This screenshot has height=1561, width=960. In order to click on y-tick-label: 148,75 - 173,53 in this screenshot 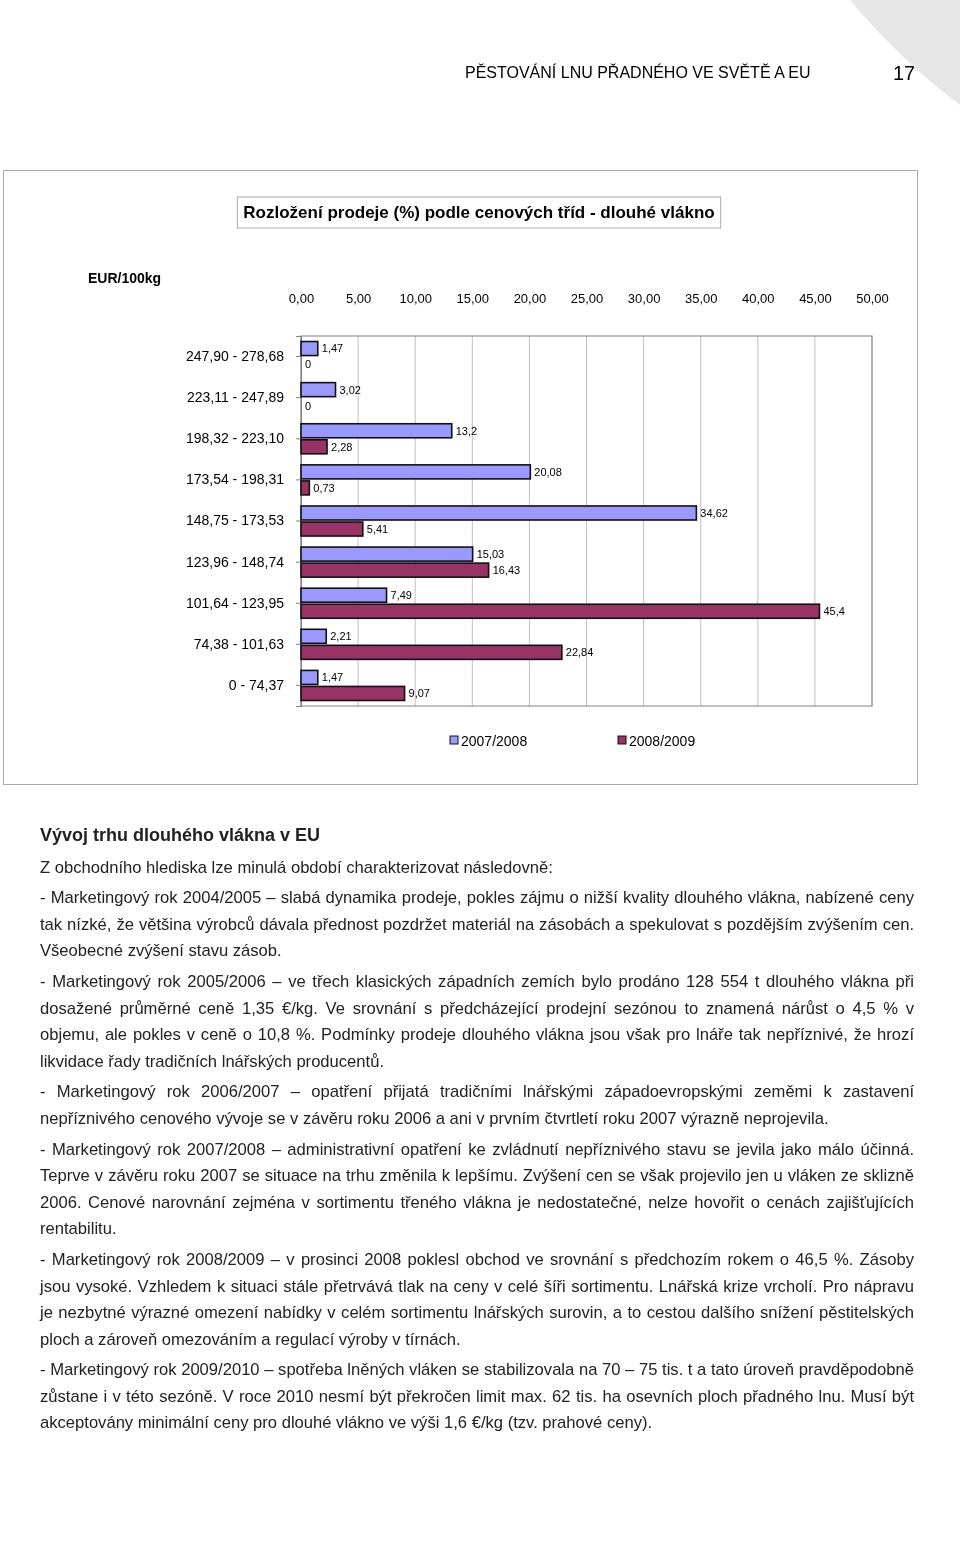, I will do `click(235, 520)`.